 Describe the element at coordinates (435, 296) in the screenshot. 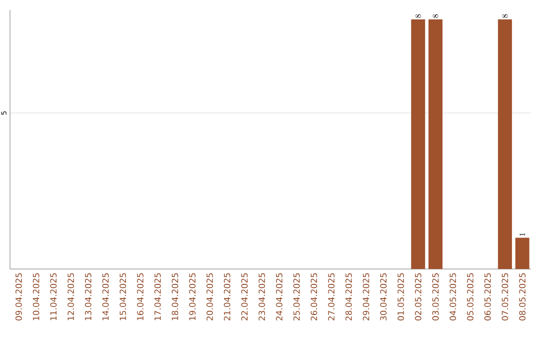

I see `x-tick-label: 03.05.2025` at that location.